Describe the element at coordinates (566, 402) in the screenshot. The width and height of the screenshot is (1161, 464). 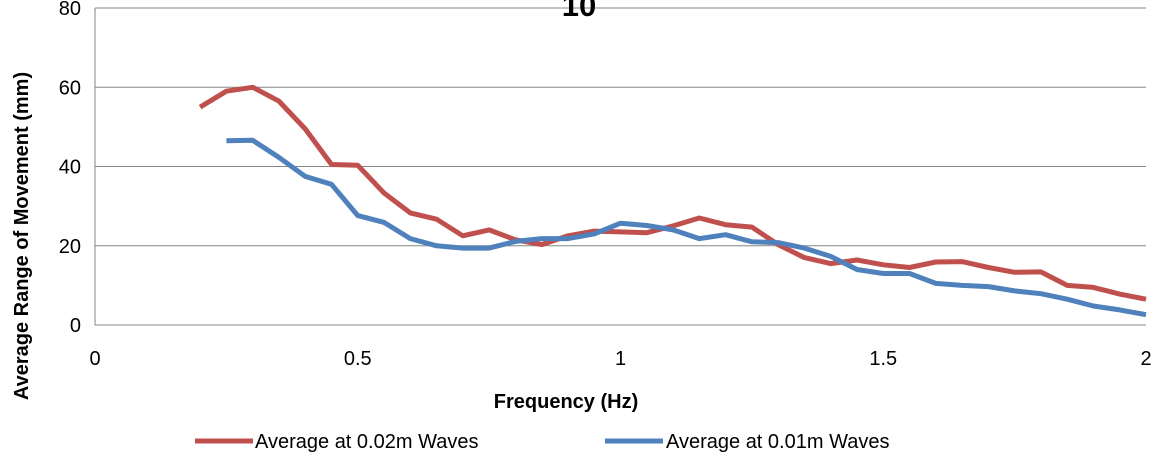
I see `x-axis-label: Frequency (Hz)` at that location.